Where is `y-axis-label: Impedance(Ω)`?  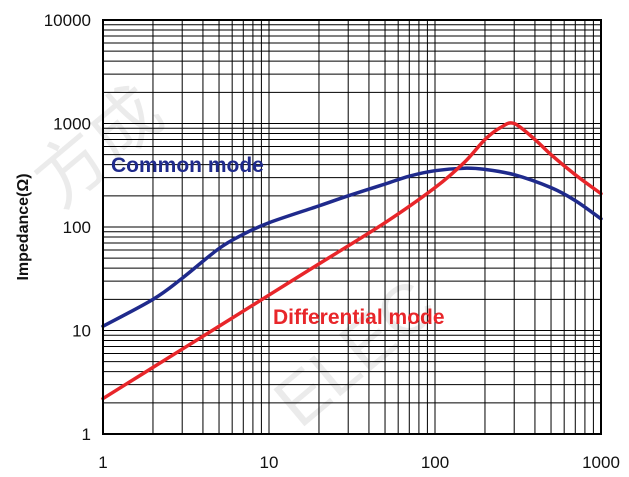
y-axis-label: Impedance(Ω) is located at coordinates (23, 226).